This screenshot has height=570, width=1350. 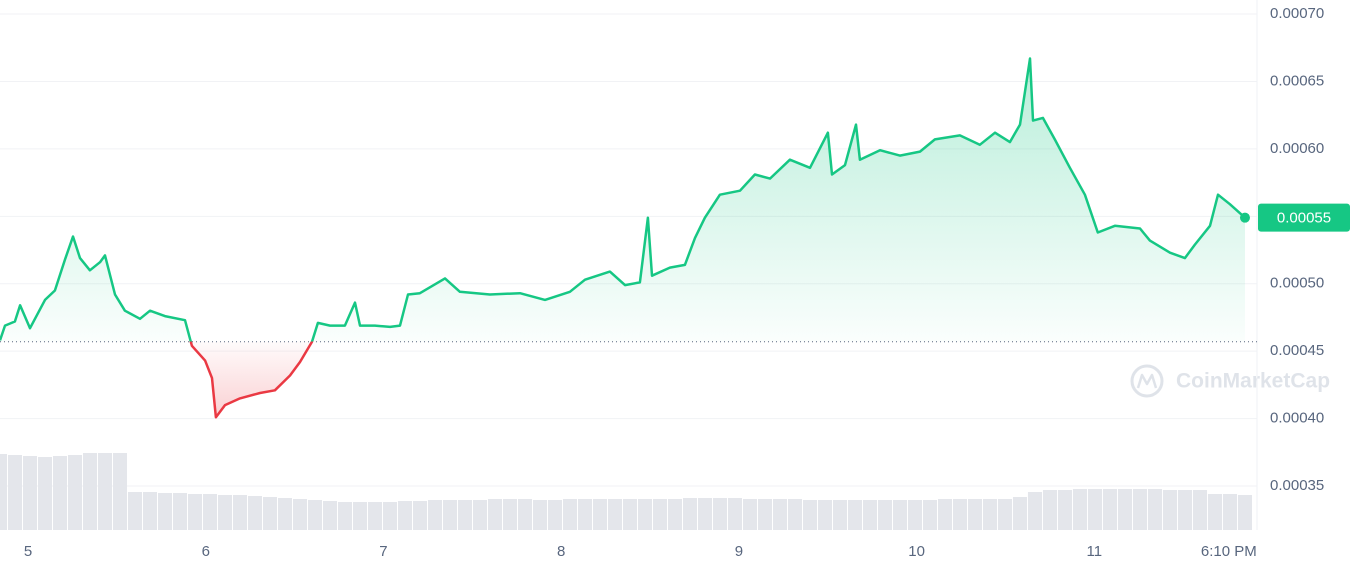 What do you see at coordinates (561, 551) in the screenshot?
I see `x-tick-label: 8` at bounding box center [561, 551].